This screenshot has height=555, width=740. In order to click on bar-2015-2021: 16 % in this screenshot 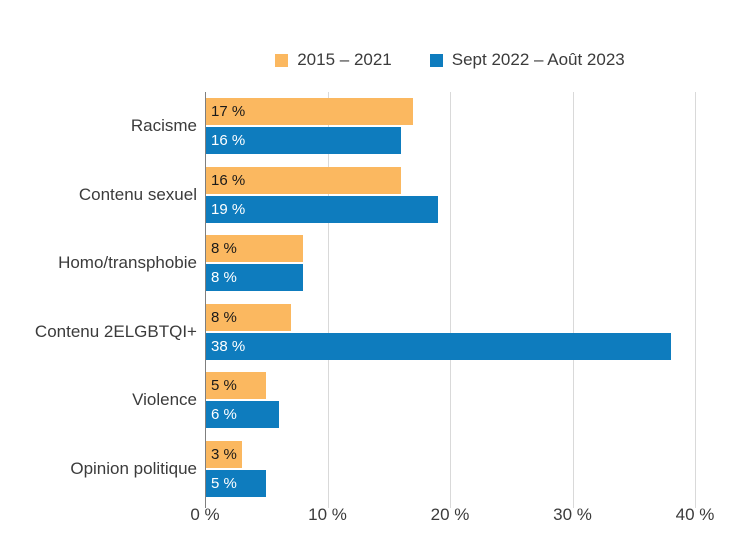, I will do `click(303, 180)`.